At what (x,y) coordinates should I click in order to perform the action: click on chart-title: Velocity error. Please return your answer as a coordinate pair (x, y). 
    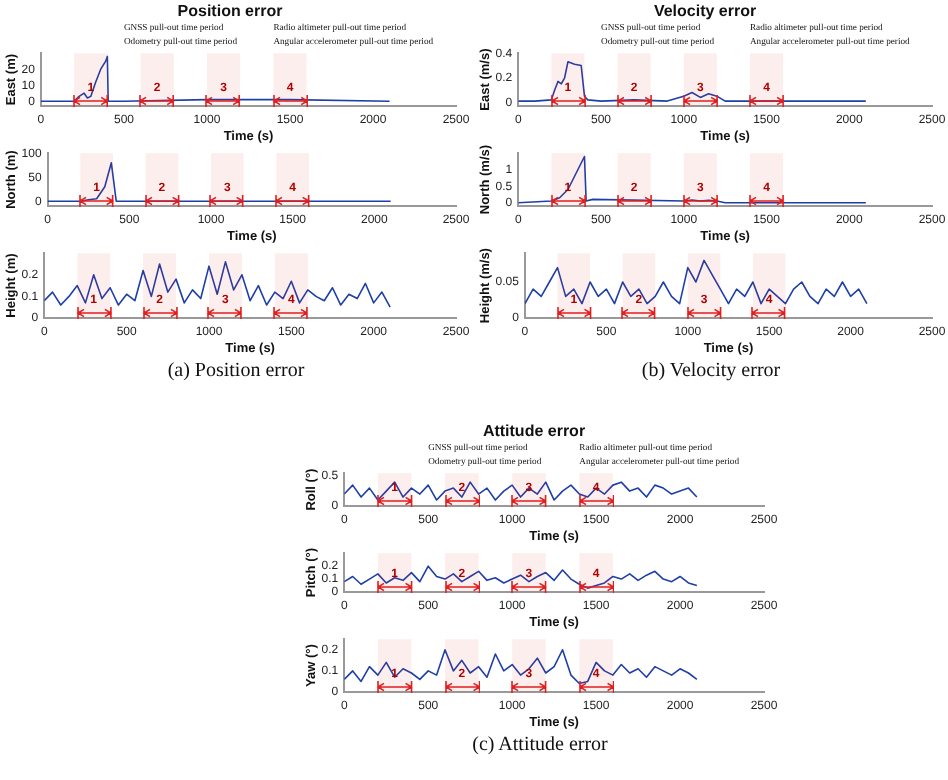
    Looking at the image, I should click on (705, 11).